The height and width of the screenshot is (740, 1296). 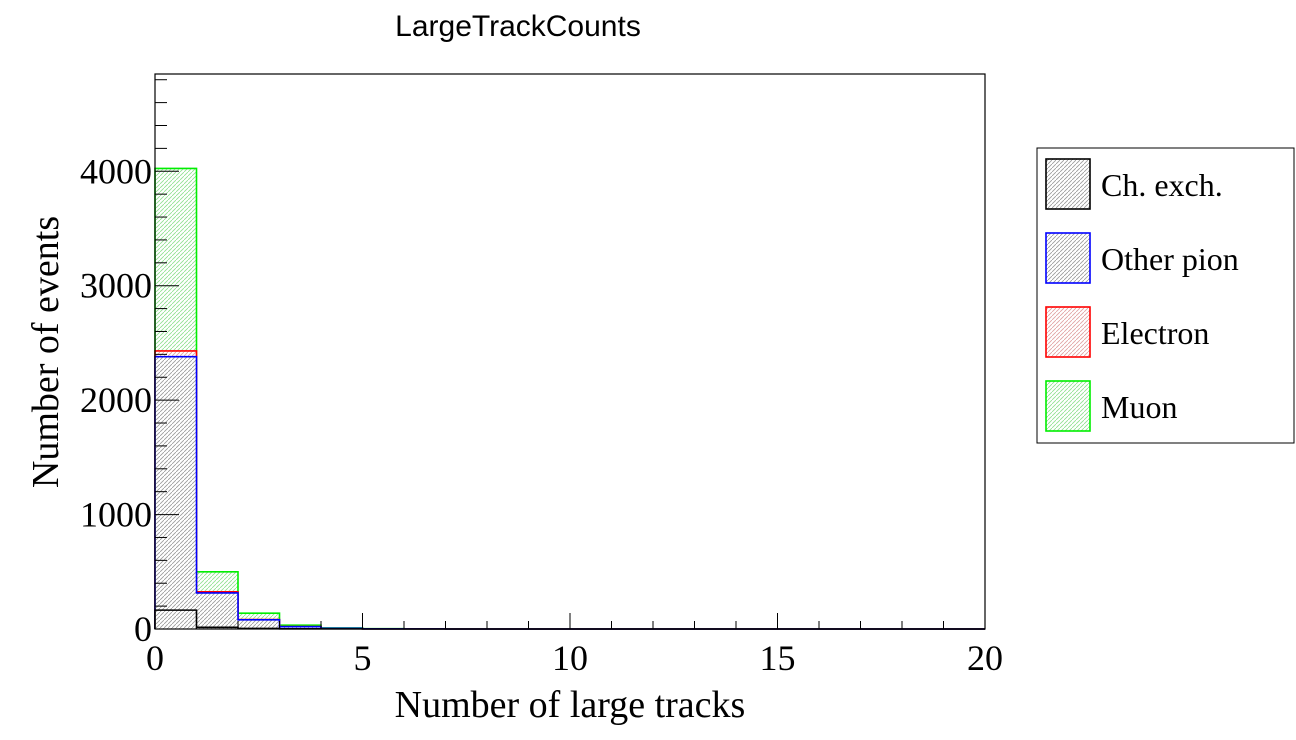 What do you see at coordinates (1170, 259) in the screenshot?
I see `legend-label: Other pion` at bounding box center [1170, 259].